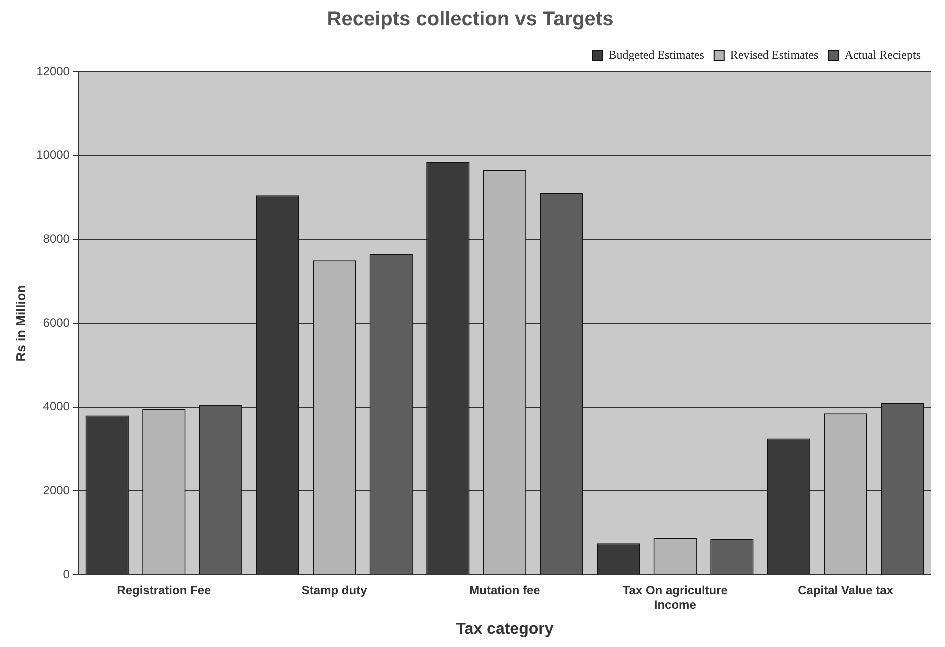 The height and width of the screenshot is (647, 945). Describe the element at coordinates (505, 591) in the screenshot. I see `x-tick-label: Mutation fee` at that location.